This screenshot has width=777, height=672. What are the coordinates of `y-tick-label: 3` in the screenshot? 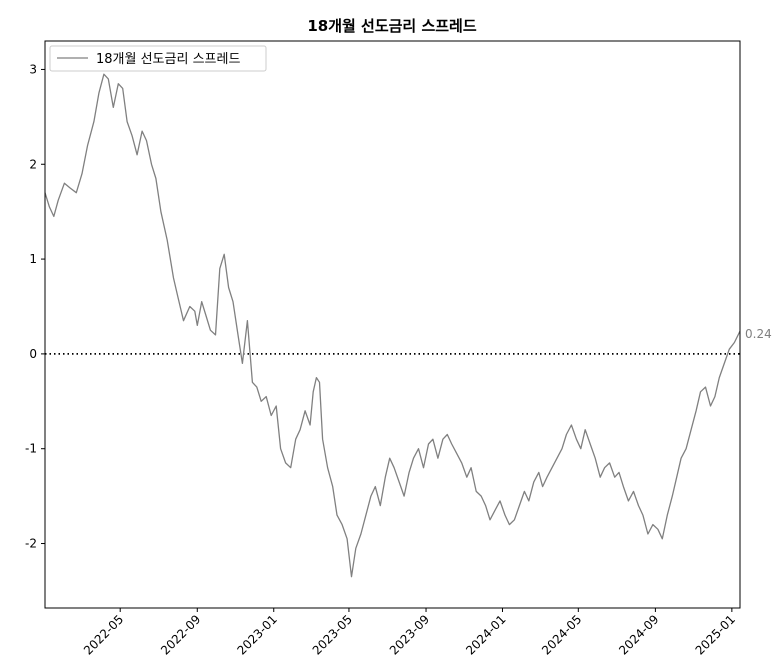 It's located at (33, 69).